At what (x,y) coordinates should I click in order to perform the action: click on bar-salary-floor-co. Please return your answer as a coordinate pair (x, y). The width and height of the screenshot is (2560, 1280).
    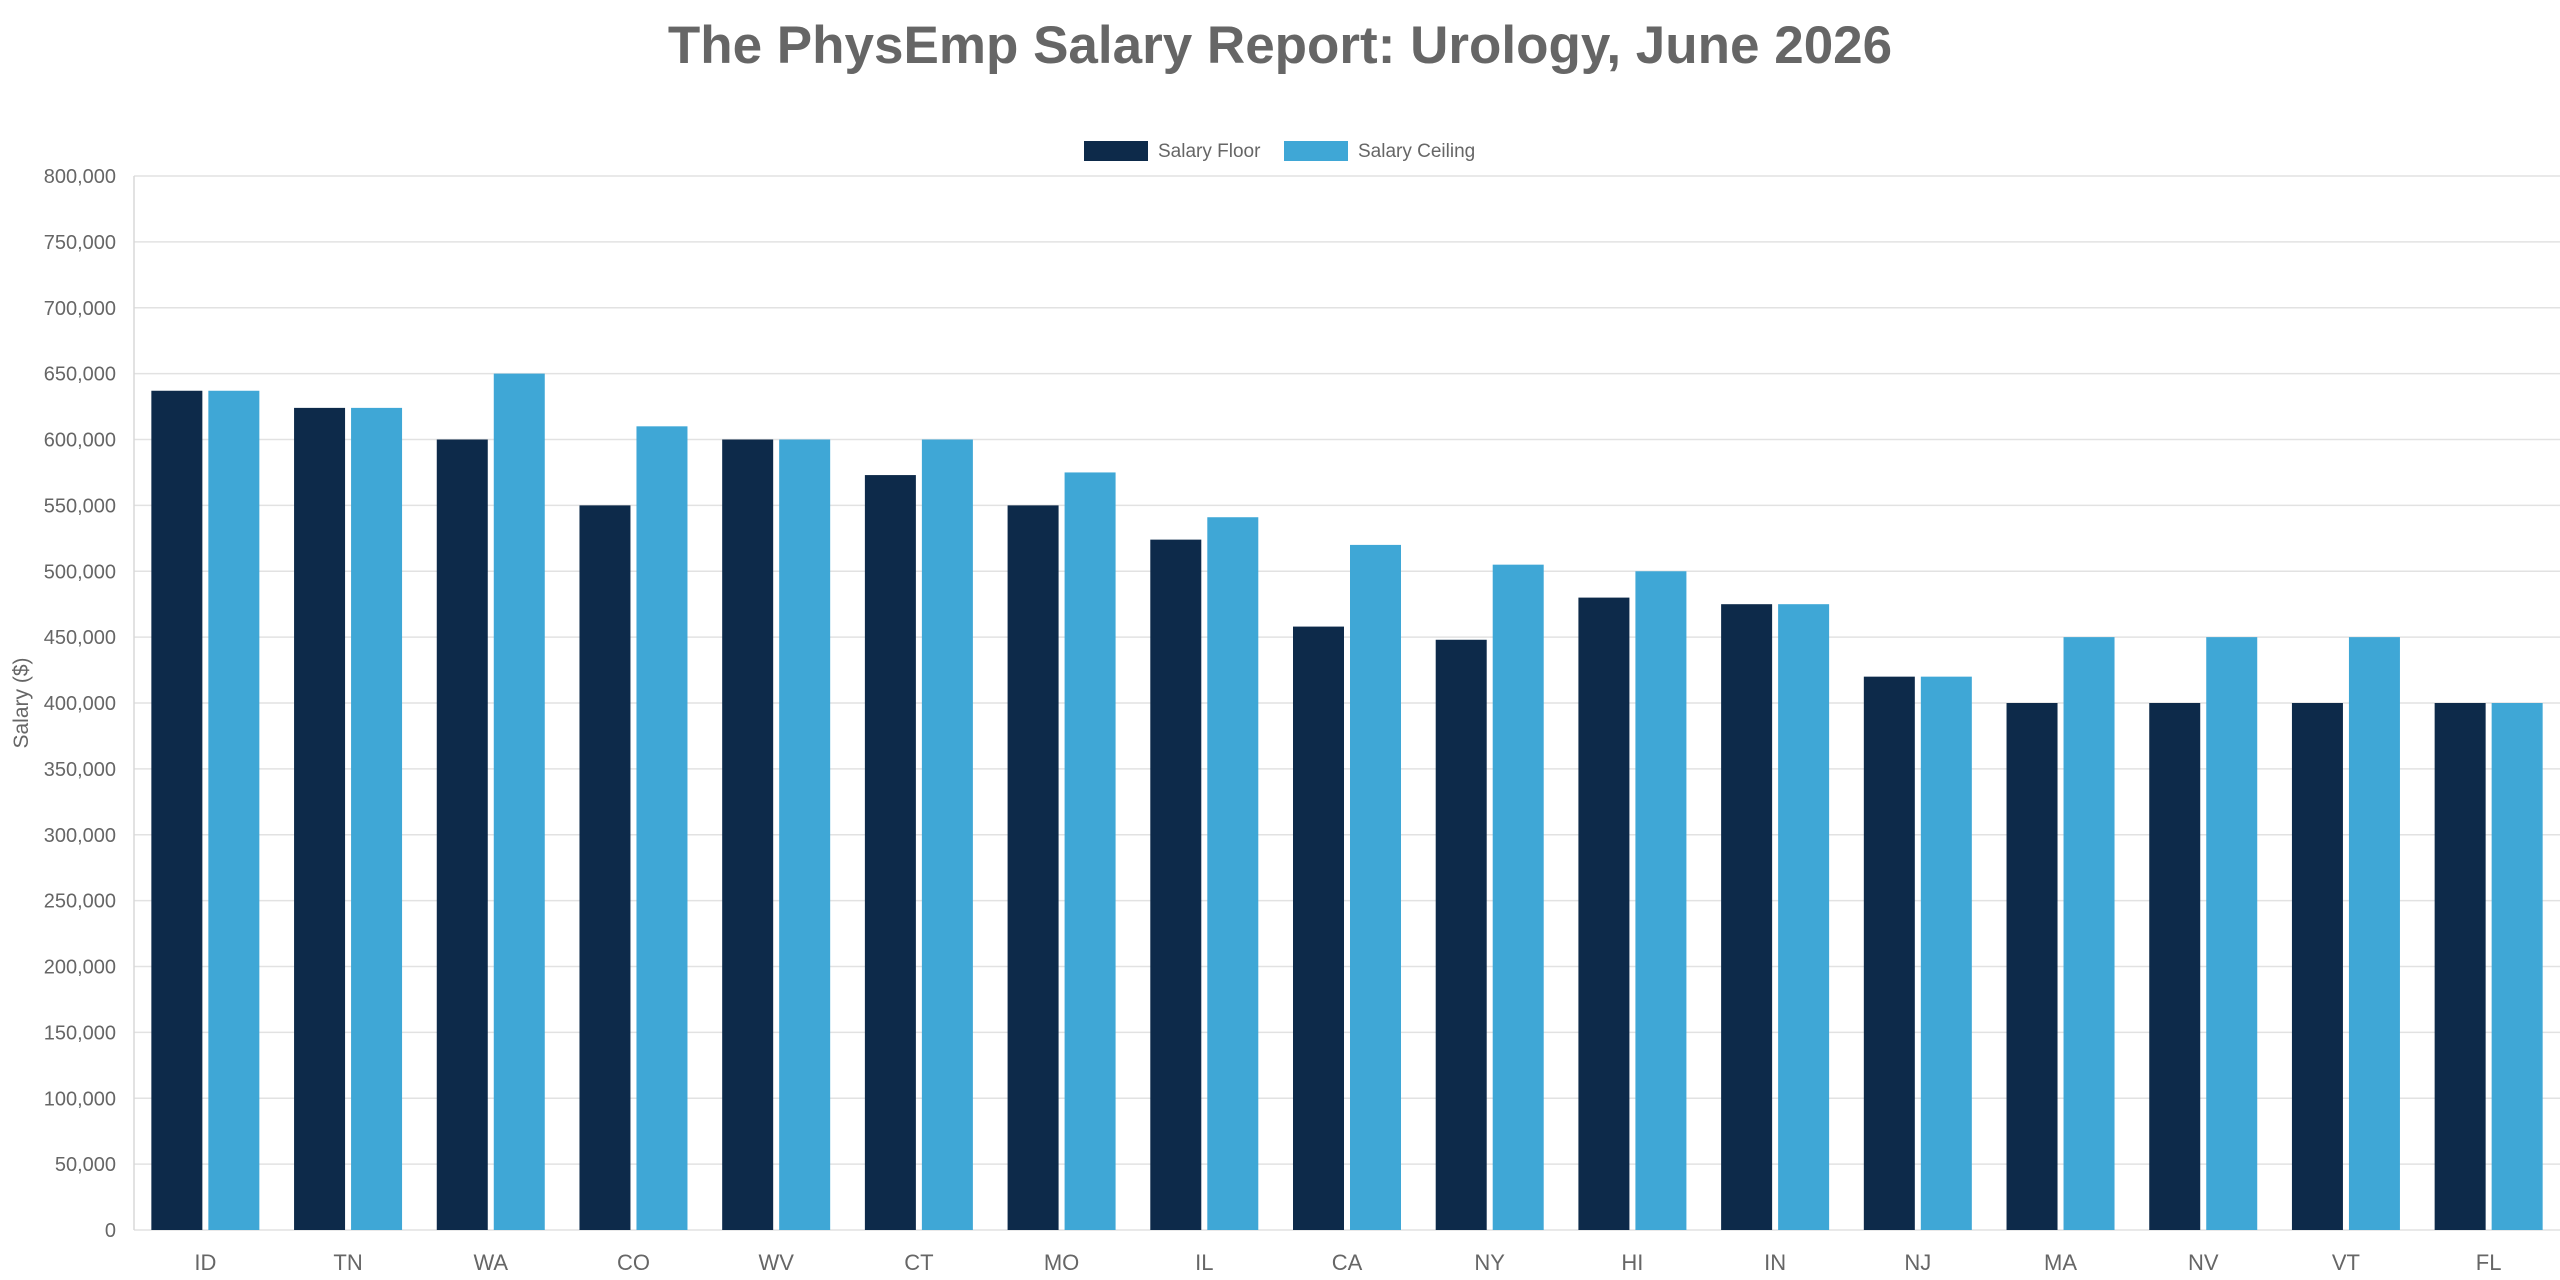
    Looking at the image, I should click on (605, 867).